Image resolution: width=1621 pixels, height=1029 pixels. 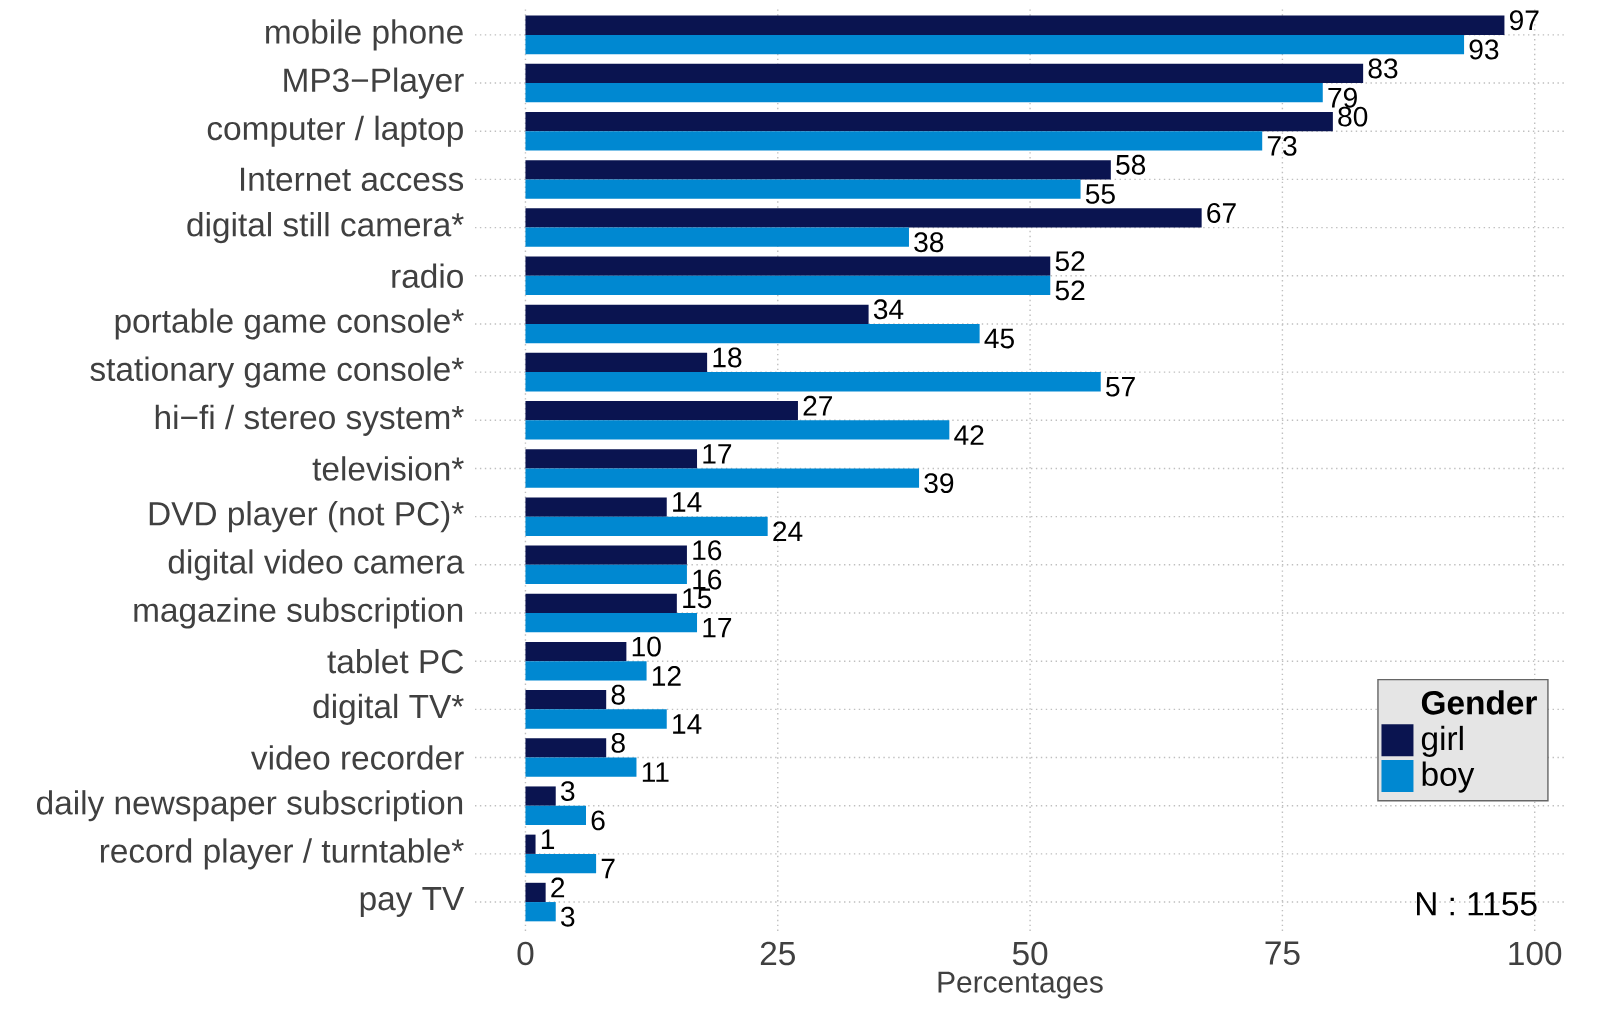 What do you see at coordinates (282, 854) in the screenshot?
I see `y-tick-label: record player / turntable*` at bounding box center [282, 854].